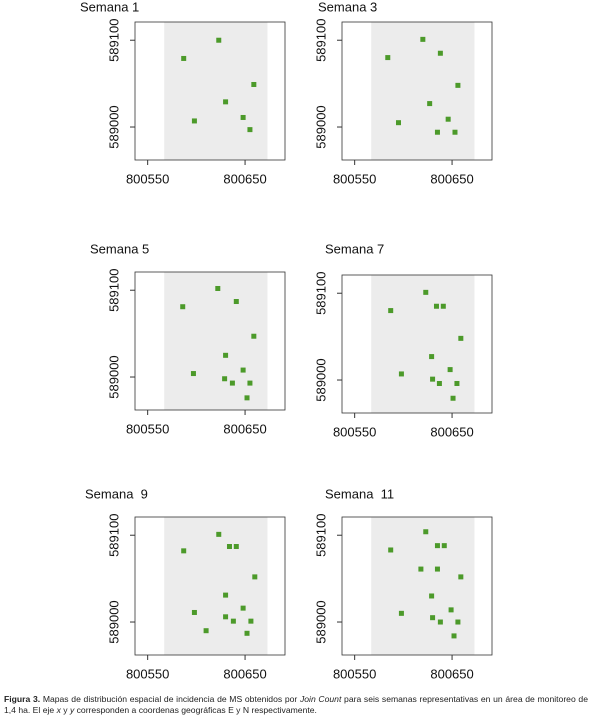 The height and width of the screenshot is (720, 592). Describe the element at coordinates (347, 7) in the screenshot. I see `panel-title: Semana 3` at that location.